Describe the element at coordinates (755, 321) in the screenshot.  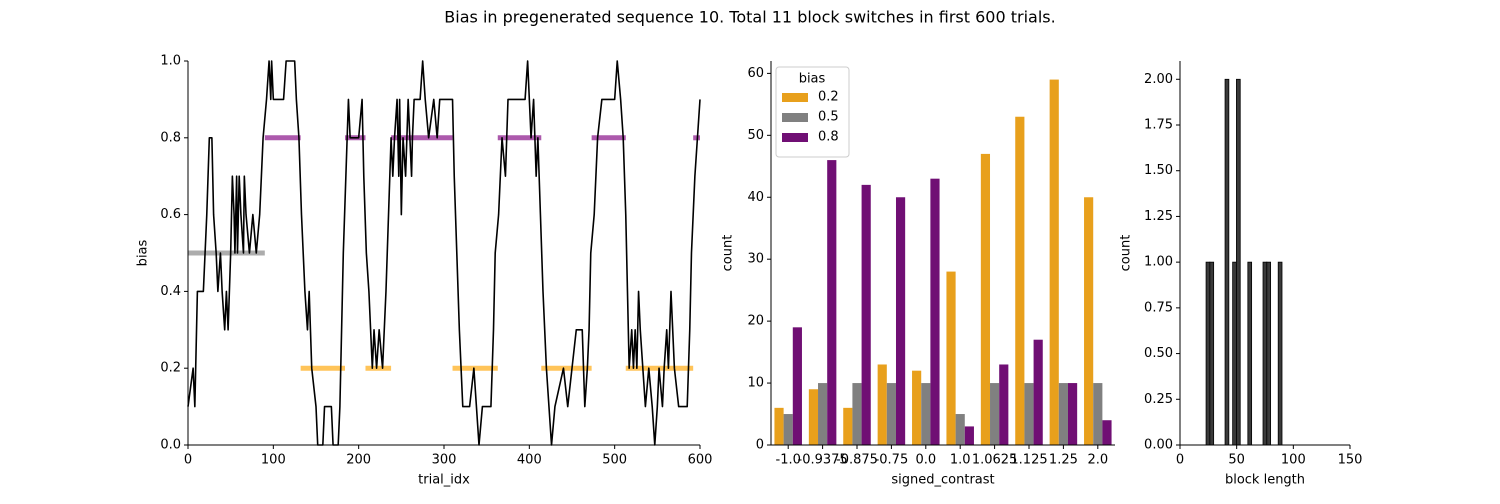
I see `y-tick-label: 20` at that location.